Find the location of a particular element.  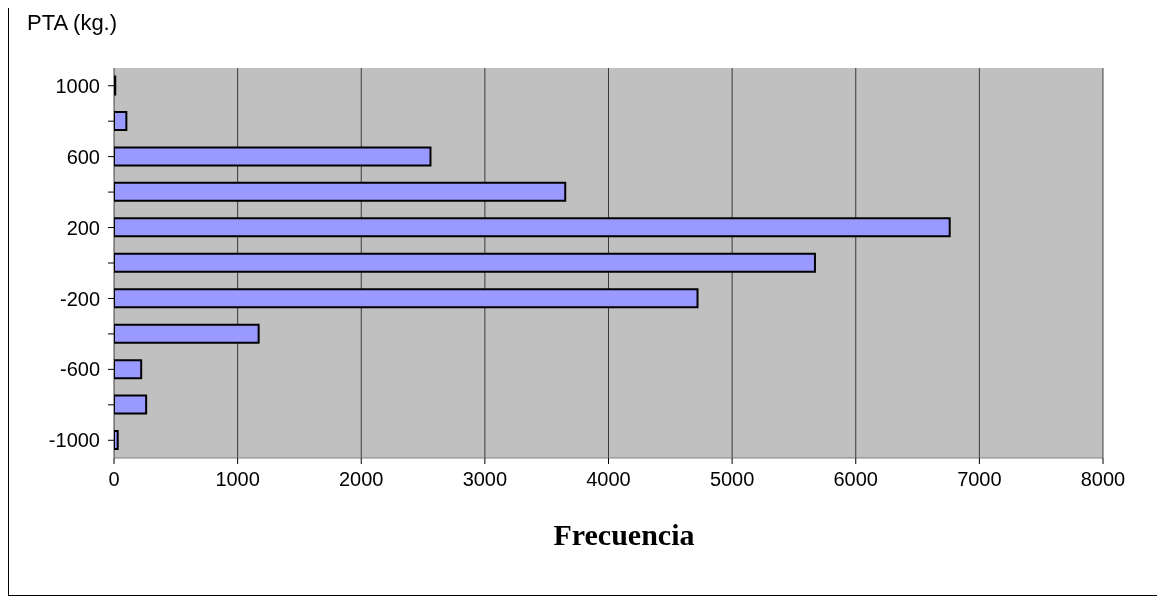

y-axis-title: PTA (kg.) is located at coordinates (72, 23).